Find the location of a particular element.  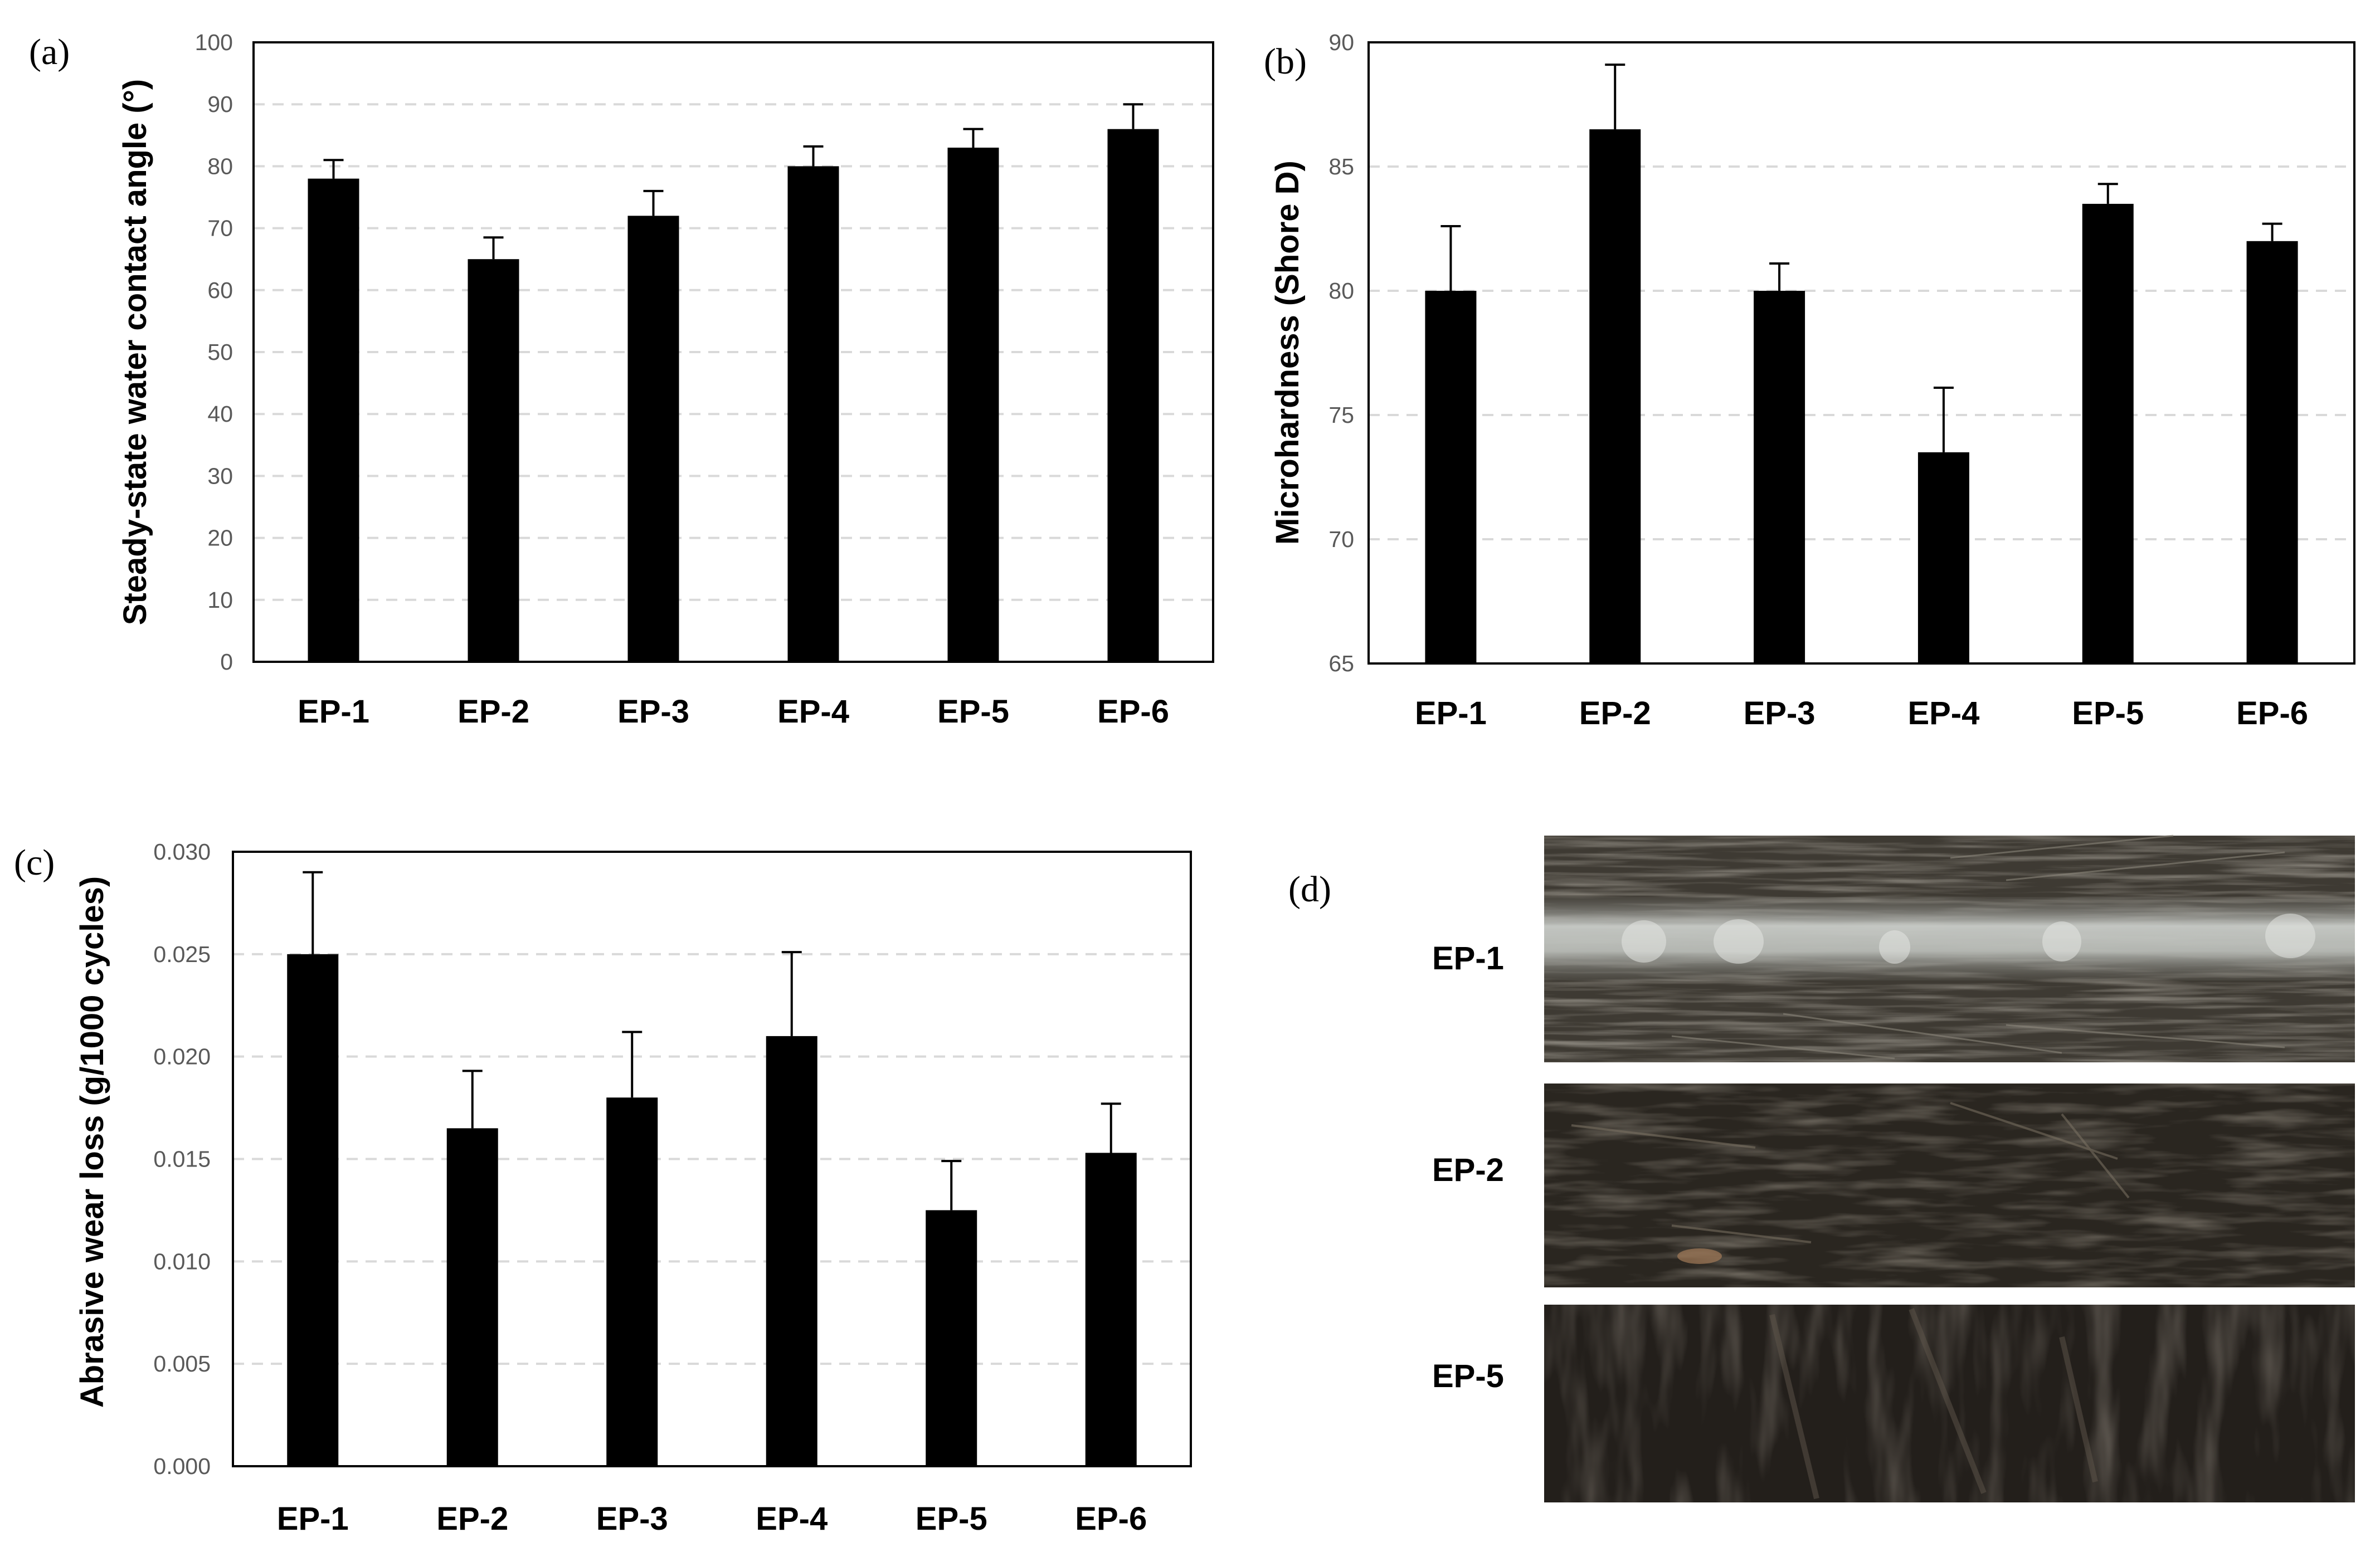

chart-a-y-tick-label: 60 is located at coordinates (220, 290).